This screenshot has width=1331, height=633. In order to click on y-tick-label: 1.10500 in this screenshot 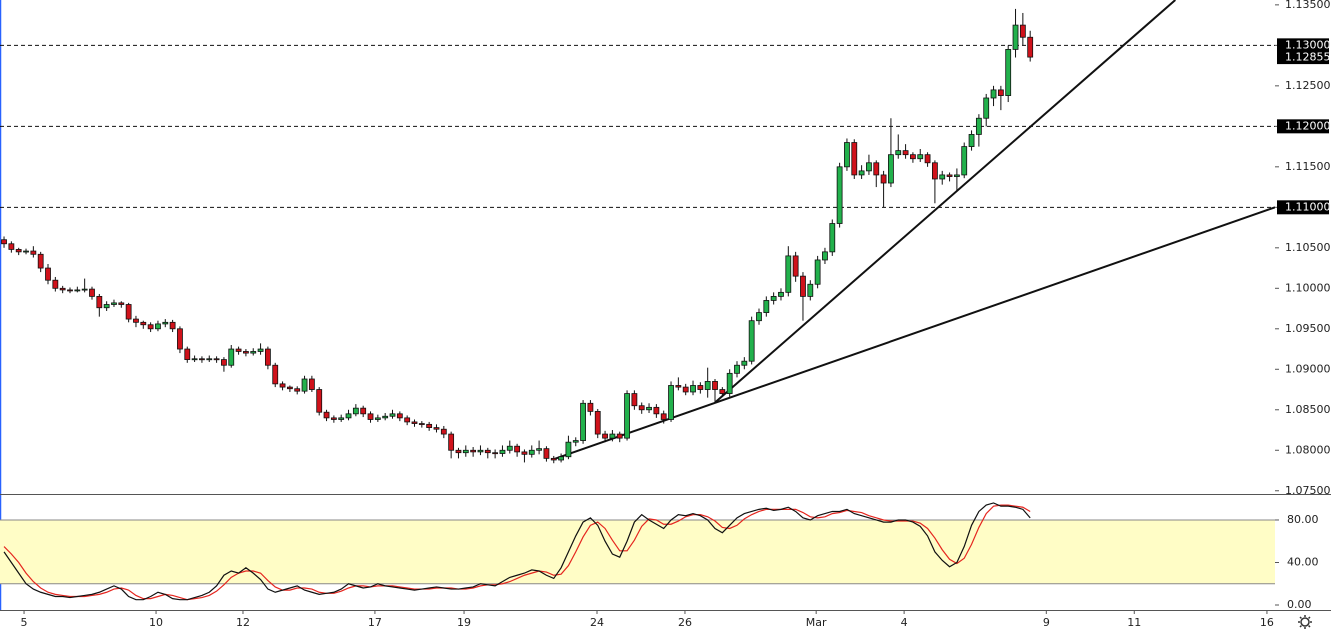, I will do `click(1308, 247)`.